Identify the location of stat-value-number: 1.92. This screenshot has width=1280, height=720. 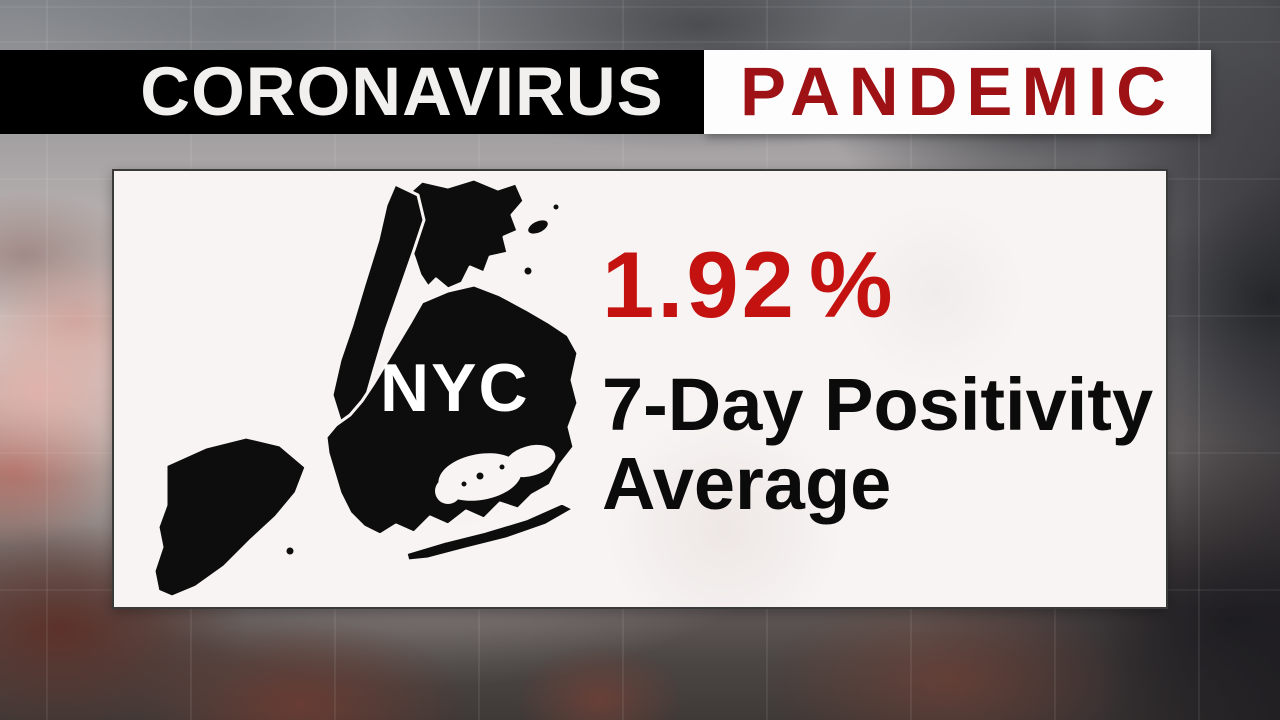
(699, 284).